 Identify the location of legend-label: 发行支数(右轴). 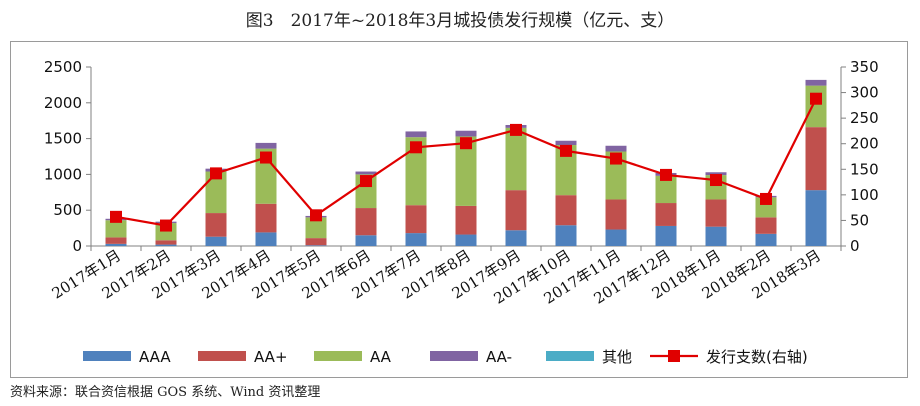
(757, 357).